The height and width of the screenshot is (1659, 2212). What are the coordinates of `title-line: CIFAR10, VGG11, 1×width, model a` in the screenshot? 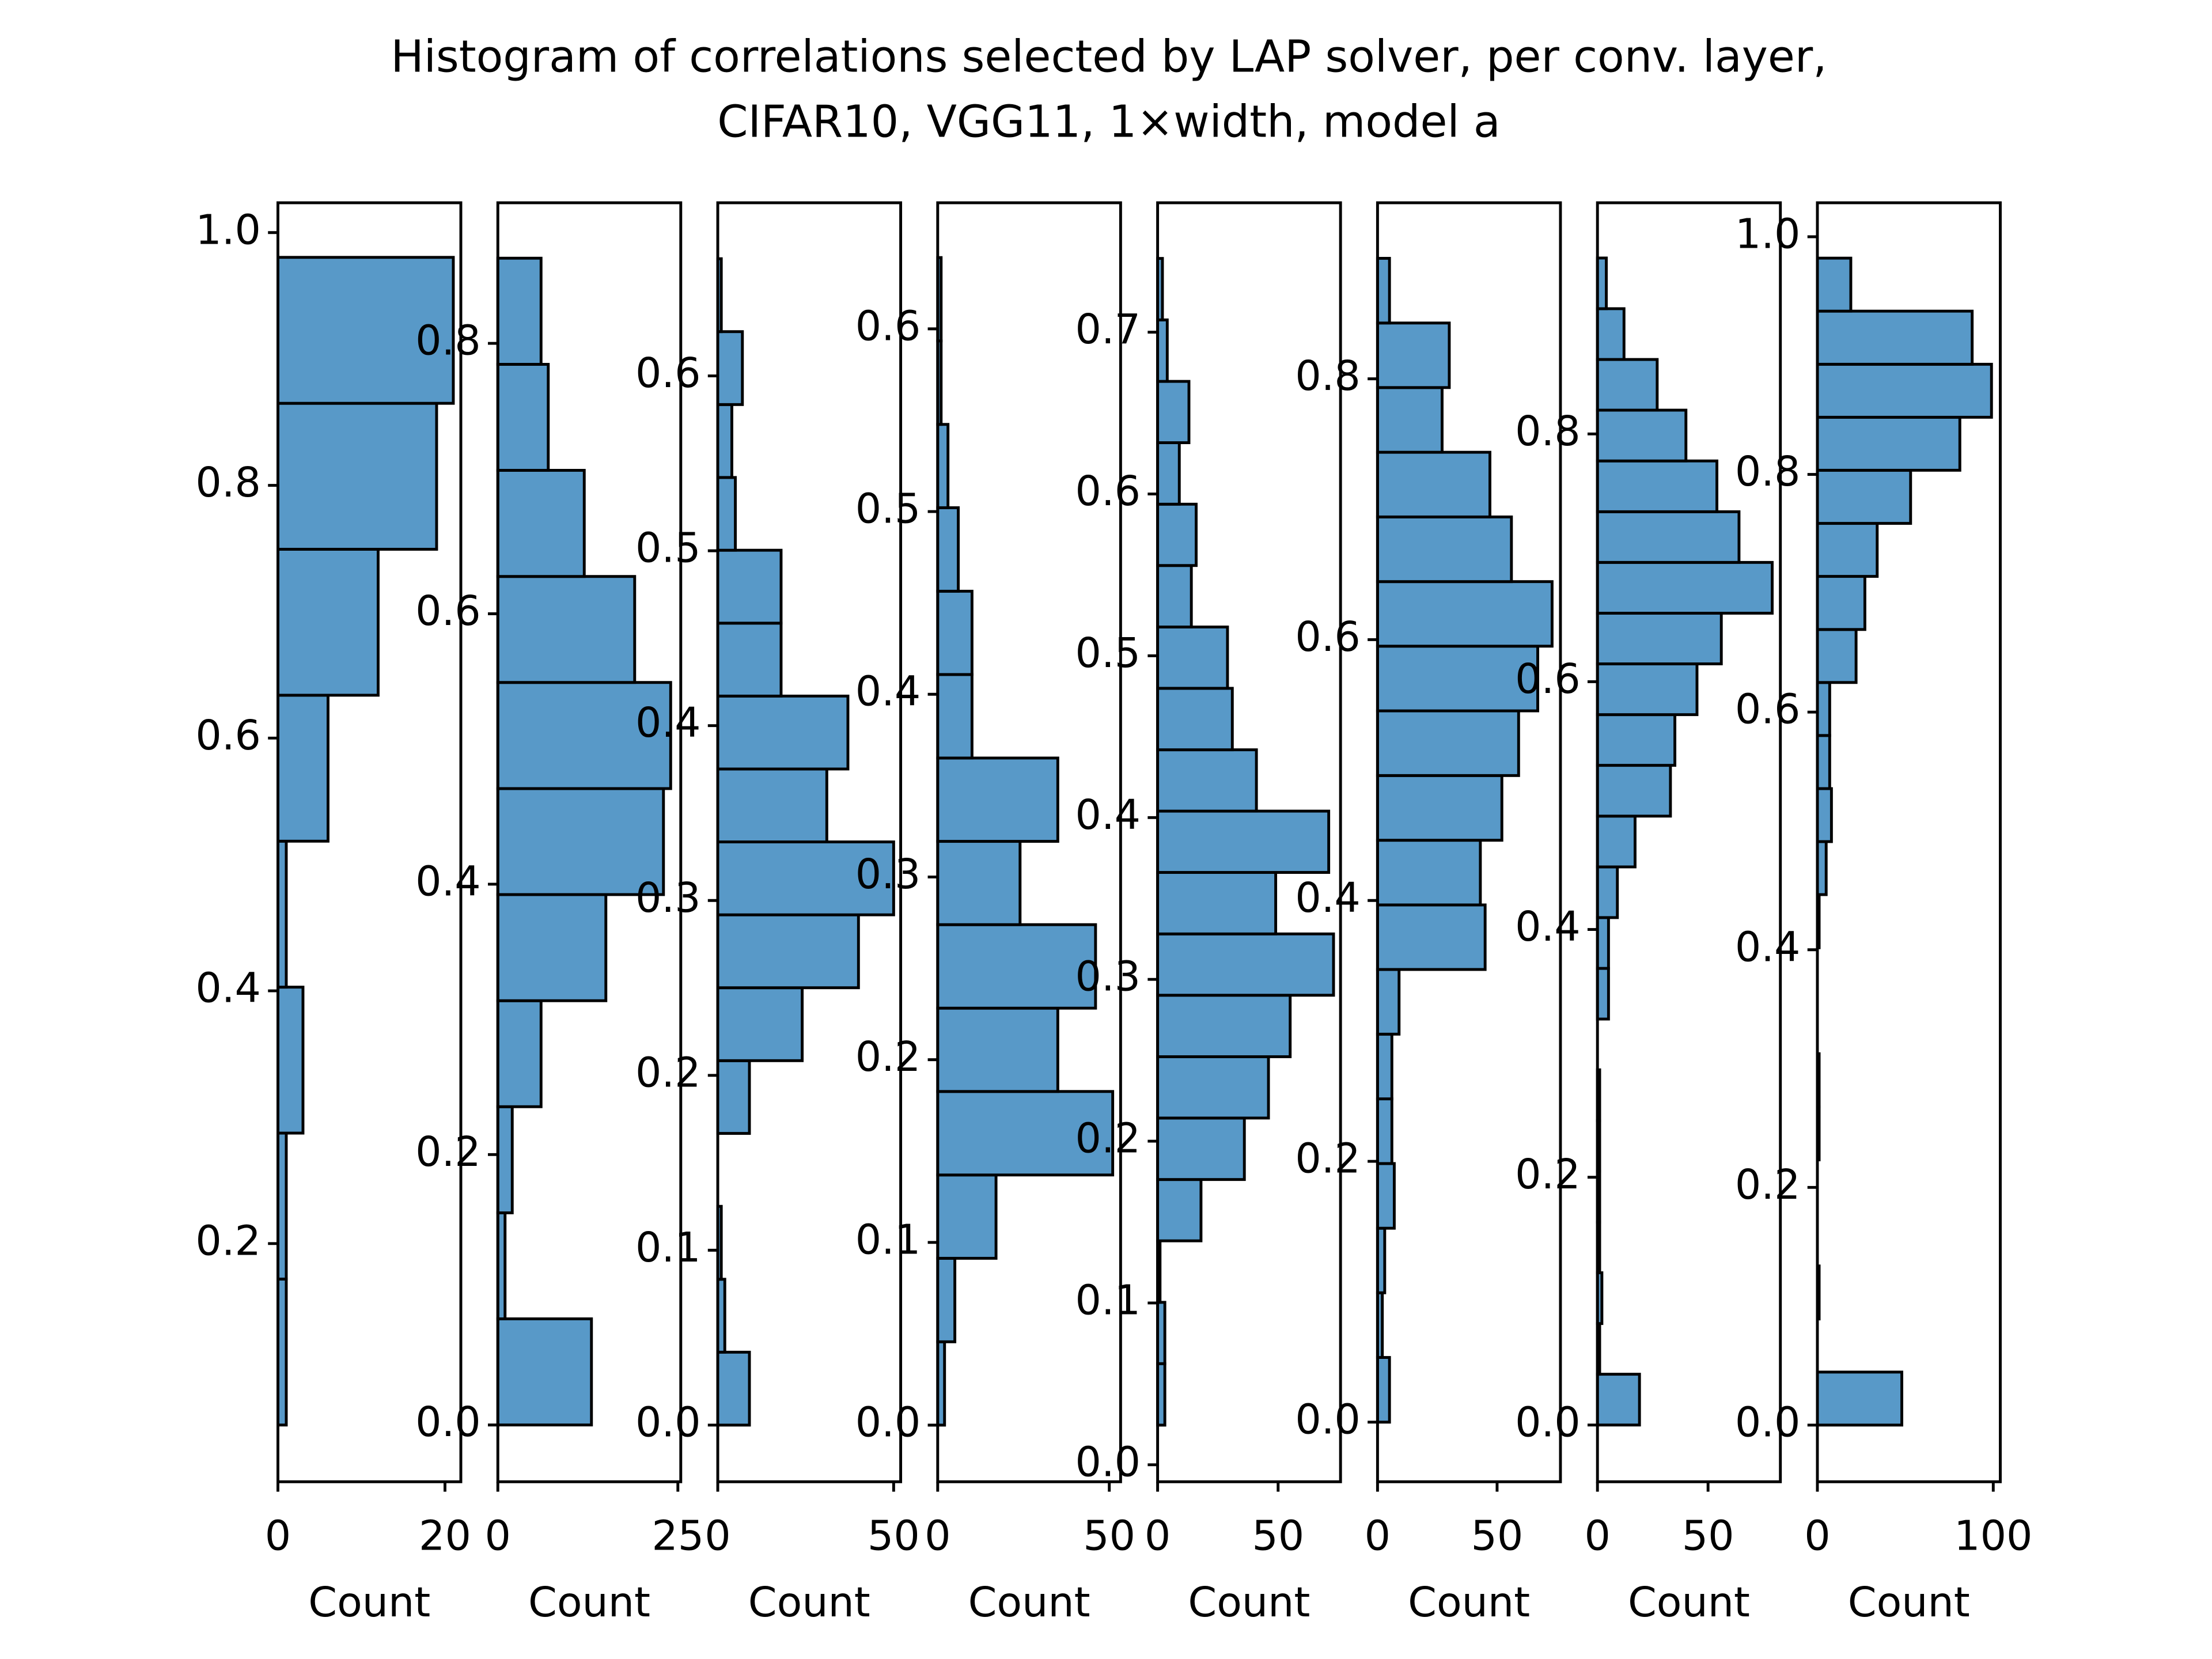 It's located at (1108, 121).